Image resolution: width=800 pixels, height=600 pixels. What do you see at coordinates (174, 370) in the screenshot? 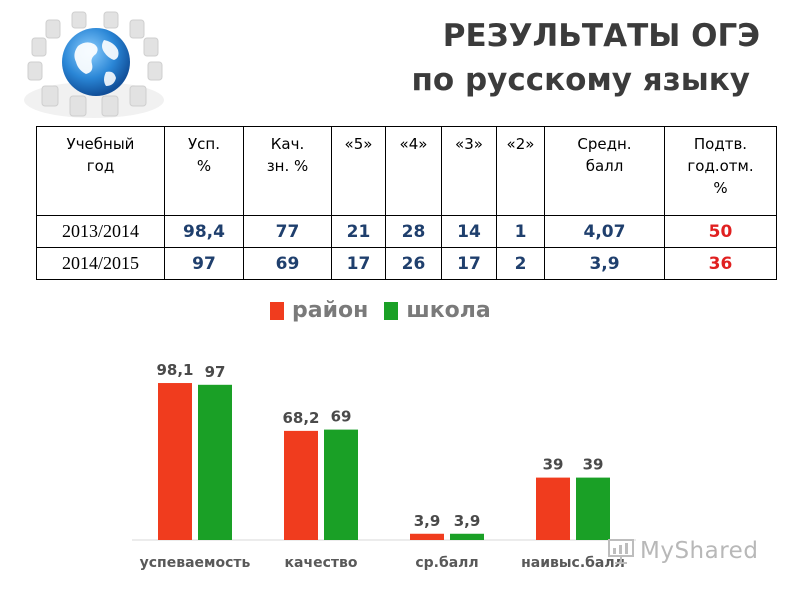
I see `data-label: 98,1` at bounding box center [174, 370].